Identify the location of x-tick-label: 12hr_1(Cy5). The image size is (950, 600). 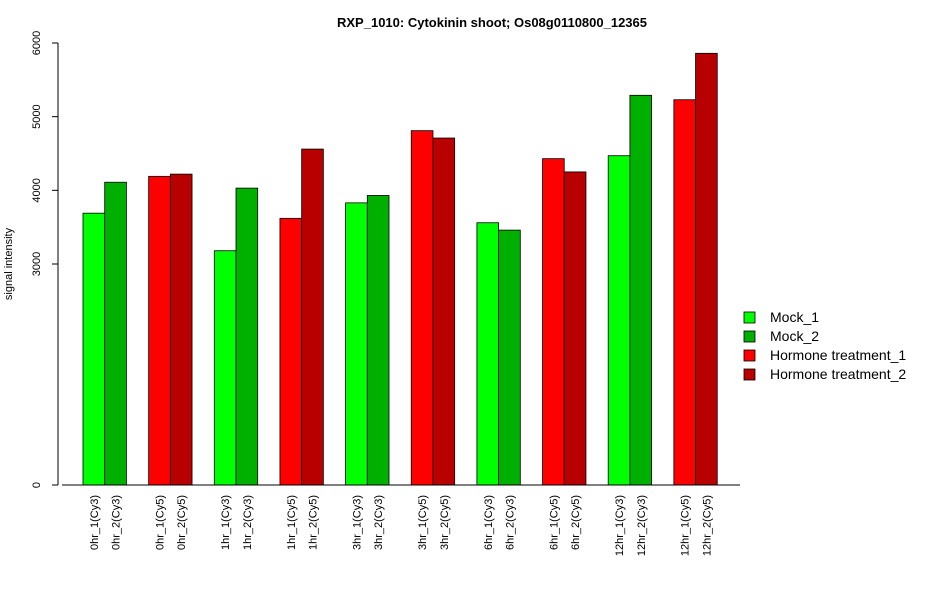
(686, 525).